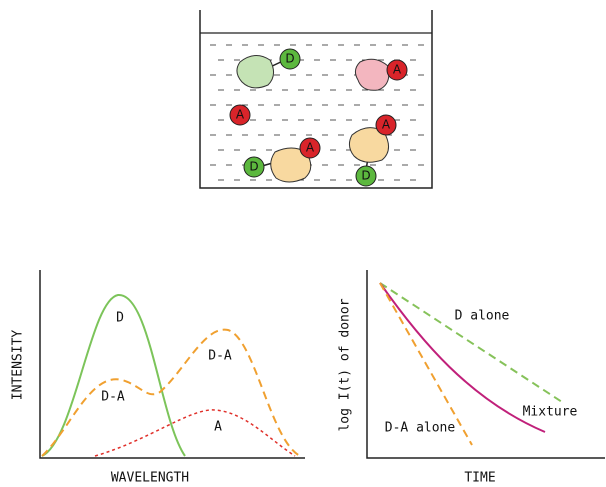 The image size is (606, 487). What do you see at coordinates (550, 412) in the screenshot?
I see `curve-label: Mixture` at bounding box center [550, 412].